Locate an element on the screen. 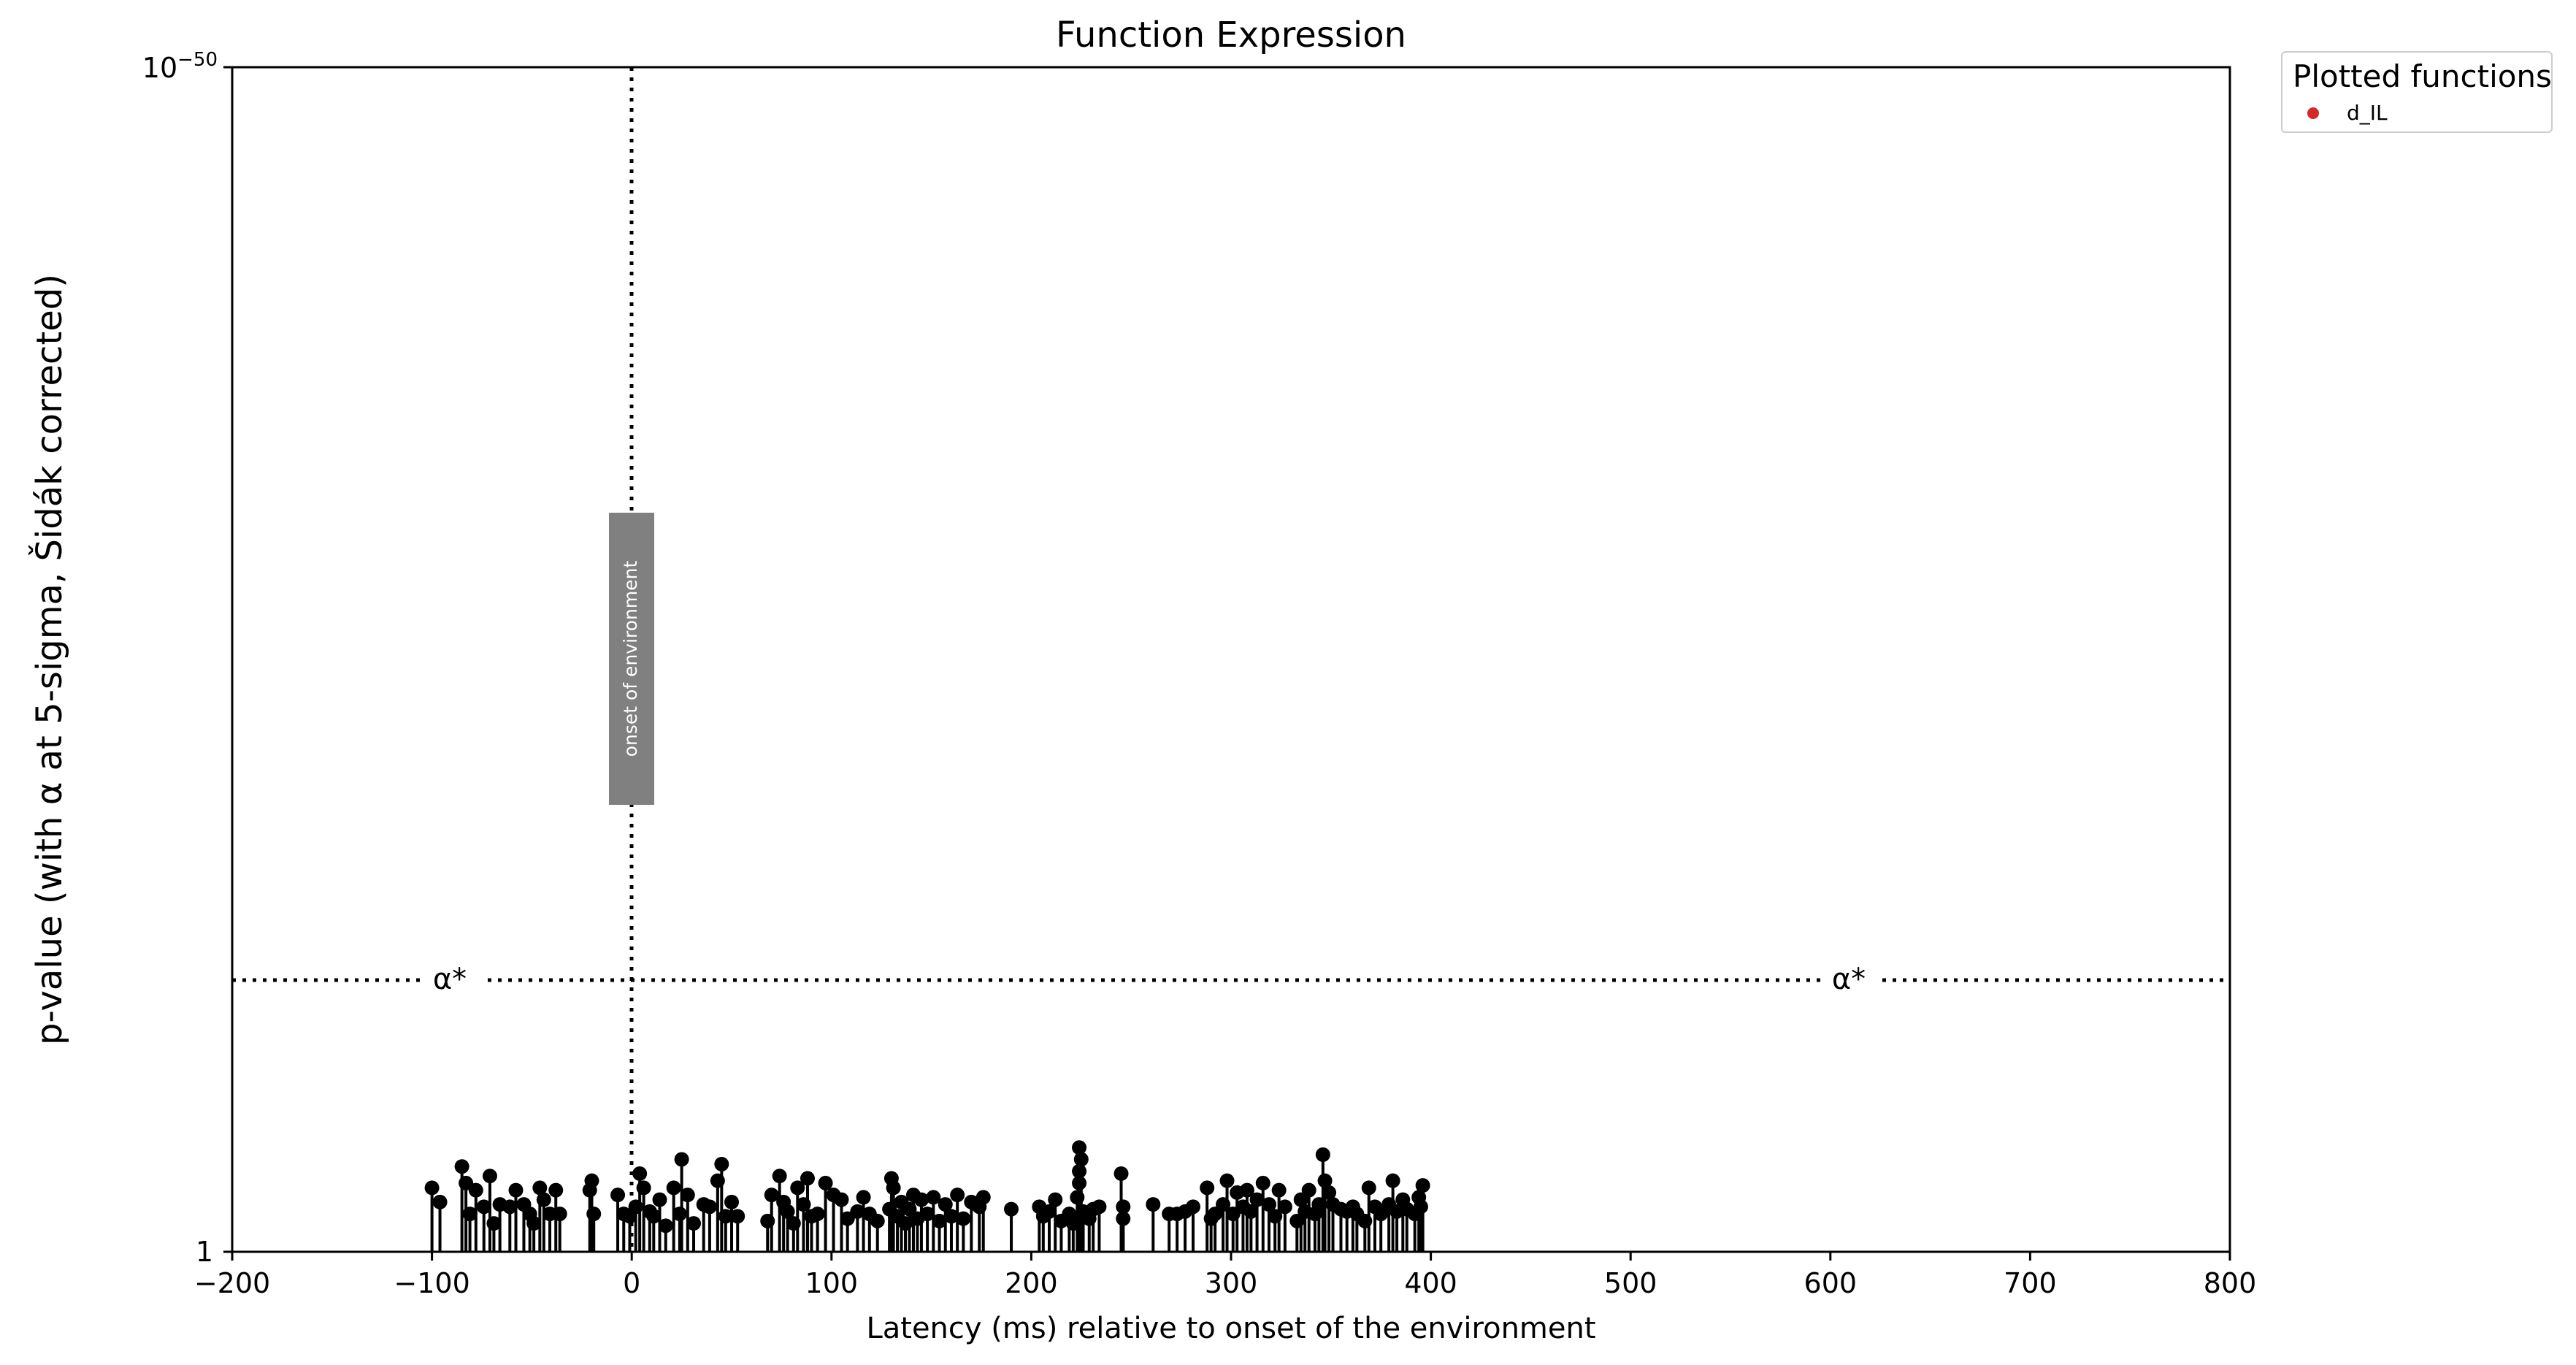 The width and height of the screenshot is (2576, 1365). onset-label: onset of environment is located at coordinates (630, 659).